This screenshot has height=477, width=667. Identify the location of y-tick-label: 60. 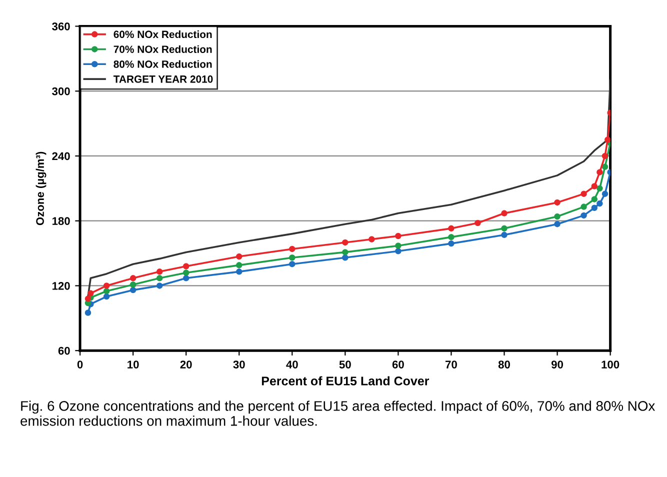
(64, 350).